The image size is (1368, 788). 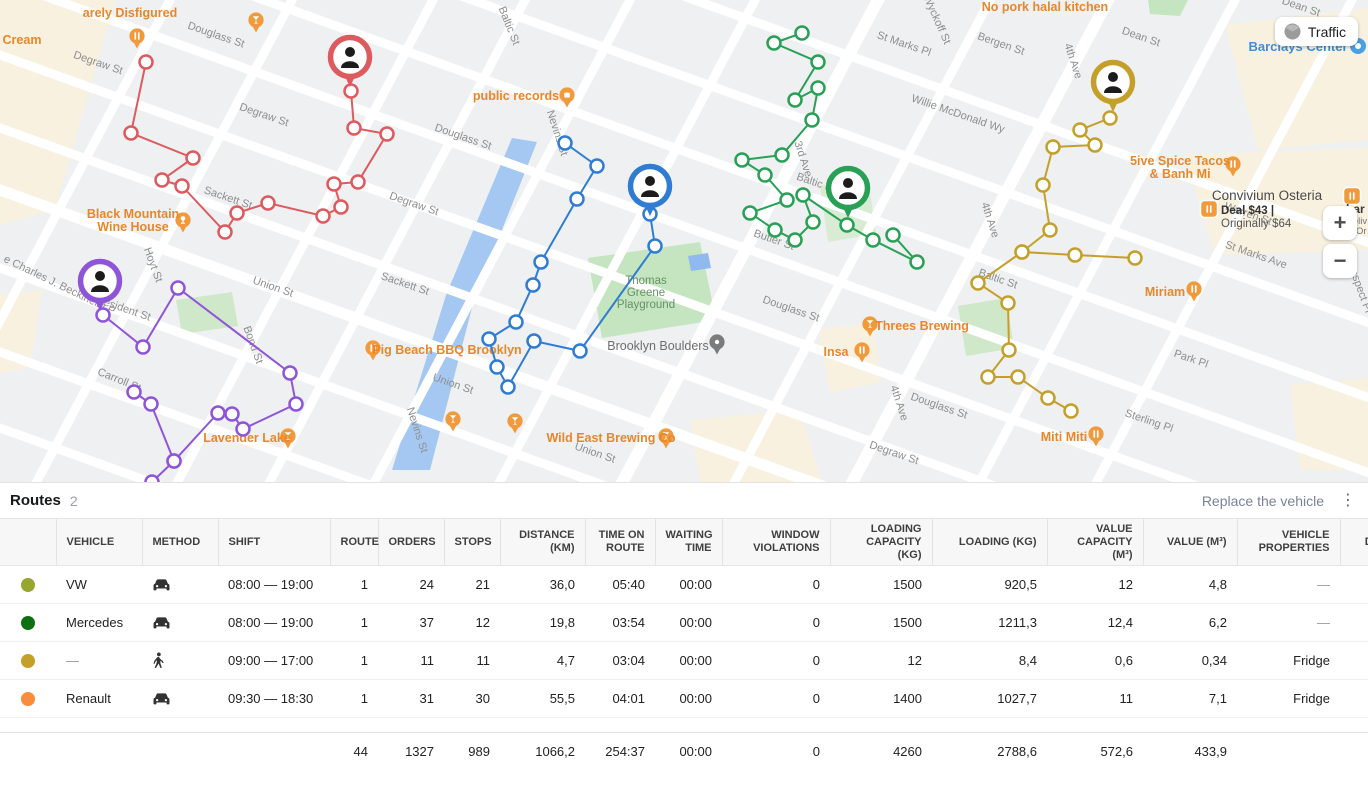 What do you see at coordinates (1113, 86) in the screenshot?
I see `courier-yellow-marker` at bounding box center [1113, 86].